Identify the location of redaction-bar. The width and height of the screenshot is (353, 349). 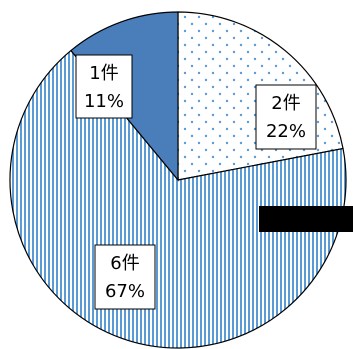
(306, 219).